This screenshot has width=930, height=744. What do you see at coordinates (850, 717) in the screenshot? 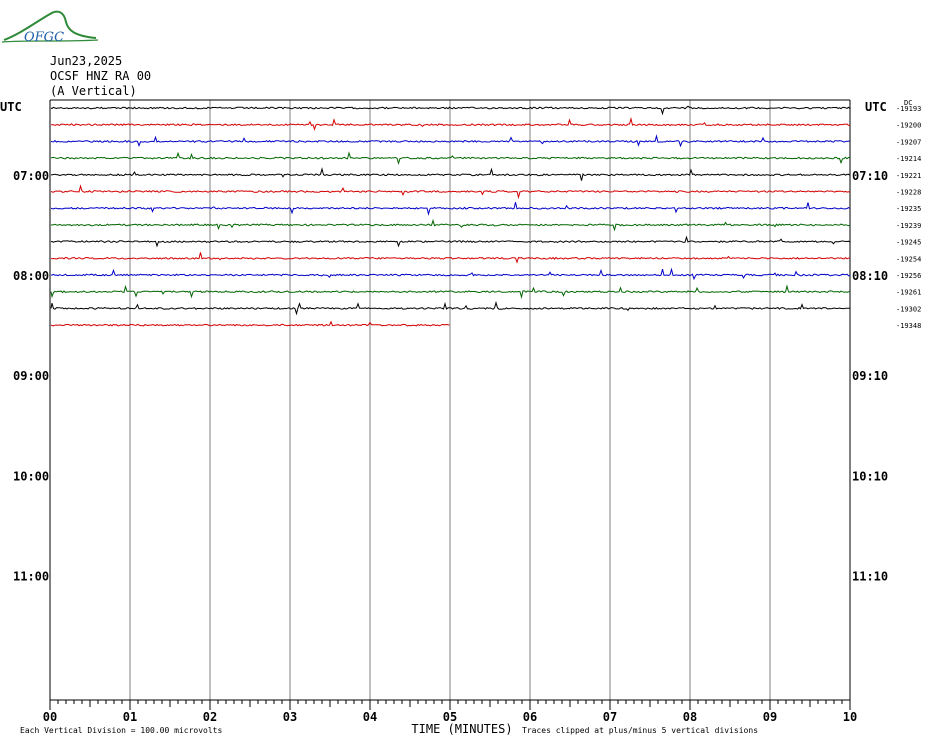
I see `x-tick-label: 10` at bounding box center [850, 717].